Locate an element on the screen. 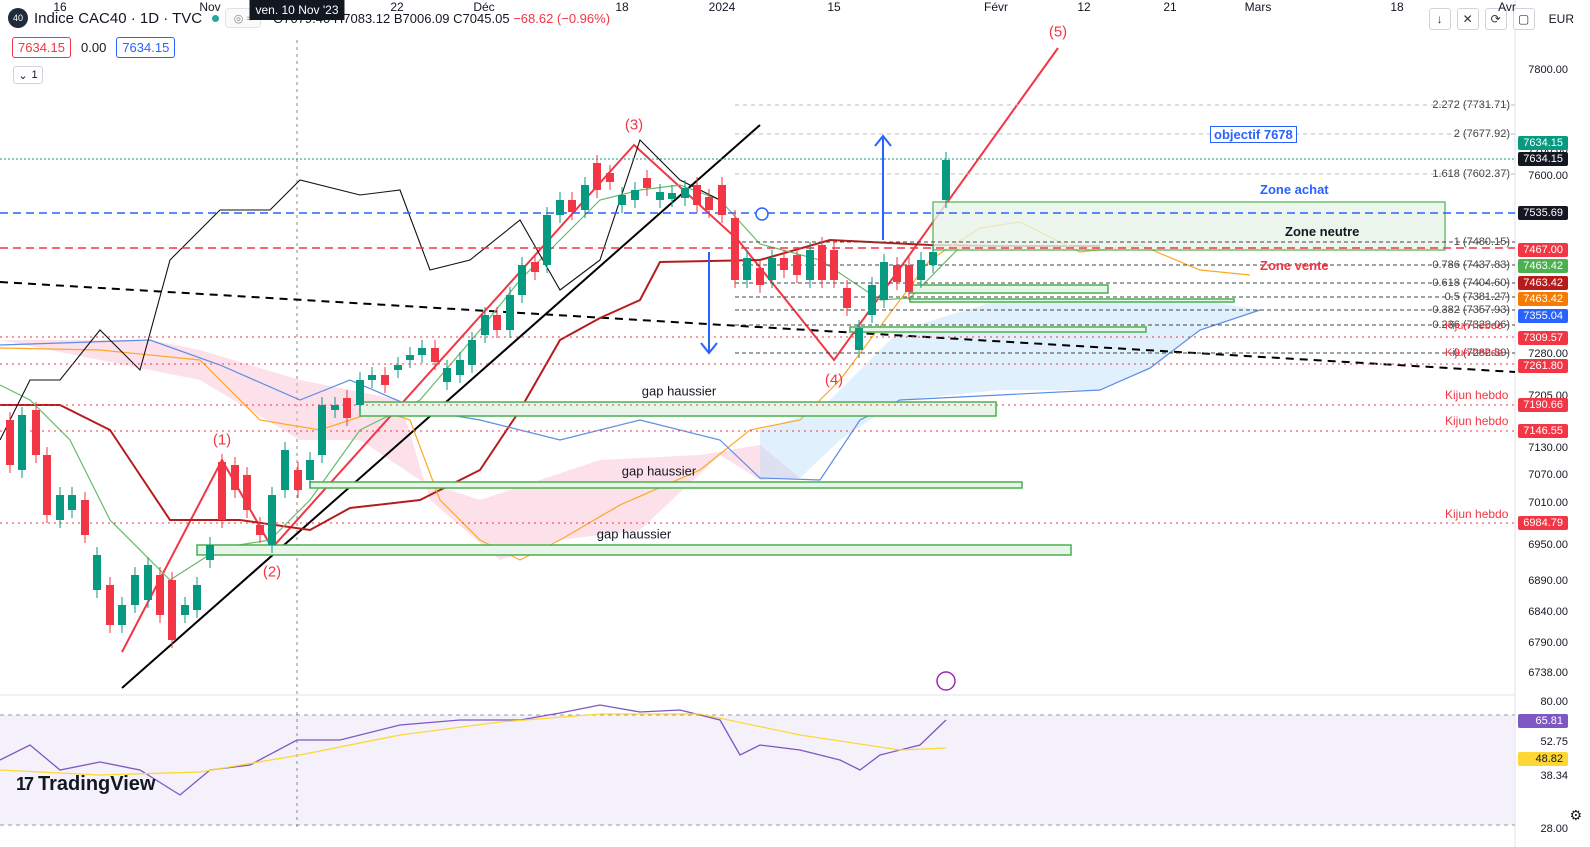 This screenshot has height=847, width=1590. zone-achat-label: Zone achat is located at coordinates (1294, 189).